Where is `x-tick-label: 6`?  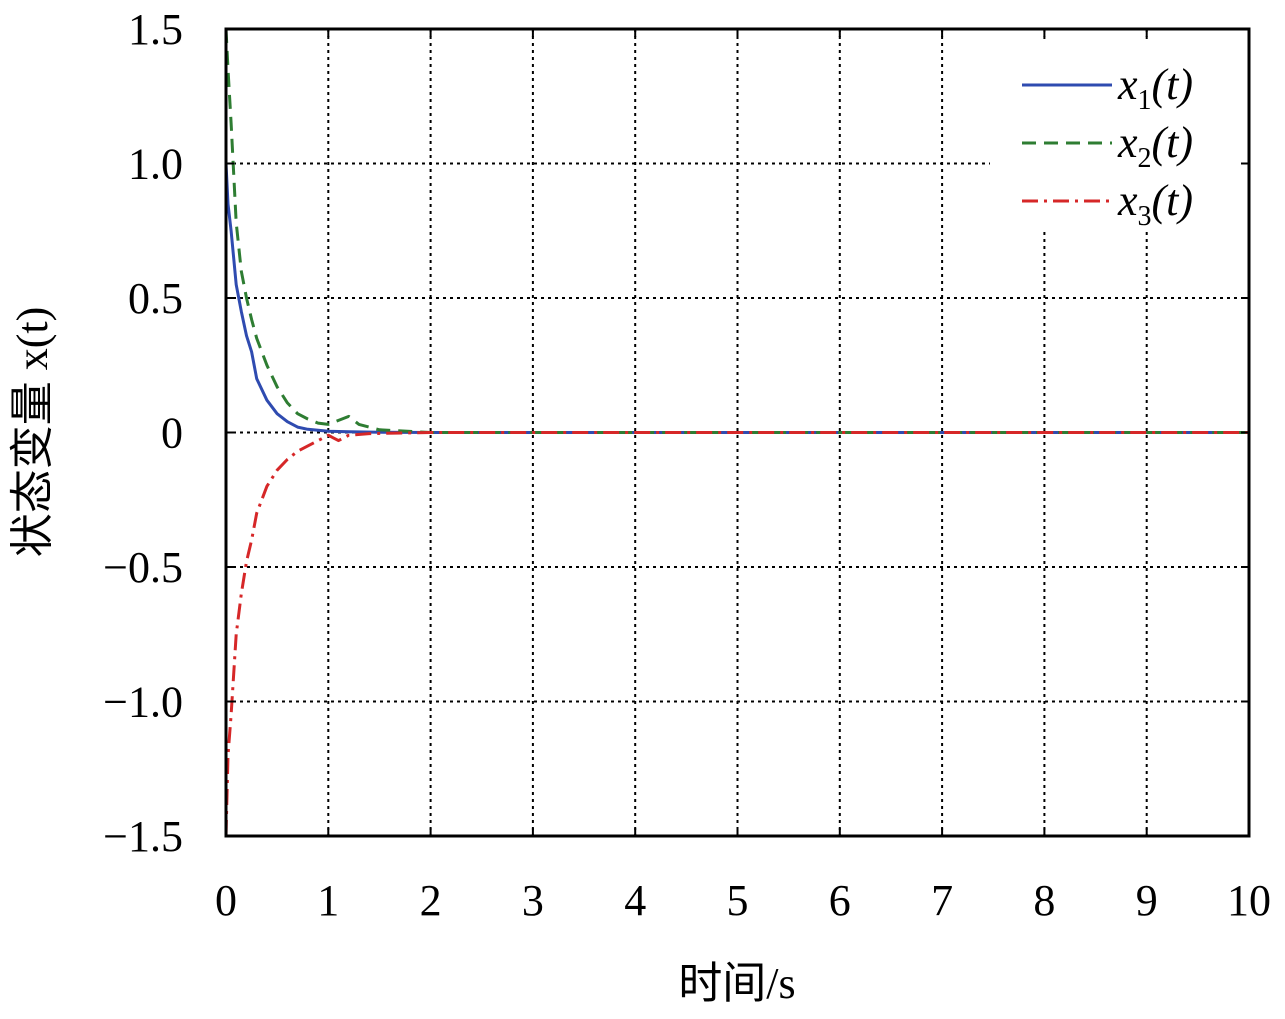
x-tick-label: 6 is located at coordinates (840, 900).